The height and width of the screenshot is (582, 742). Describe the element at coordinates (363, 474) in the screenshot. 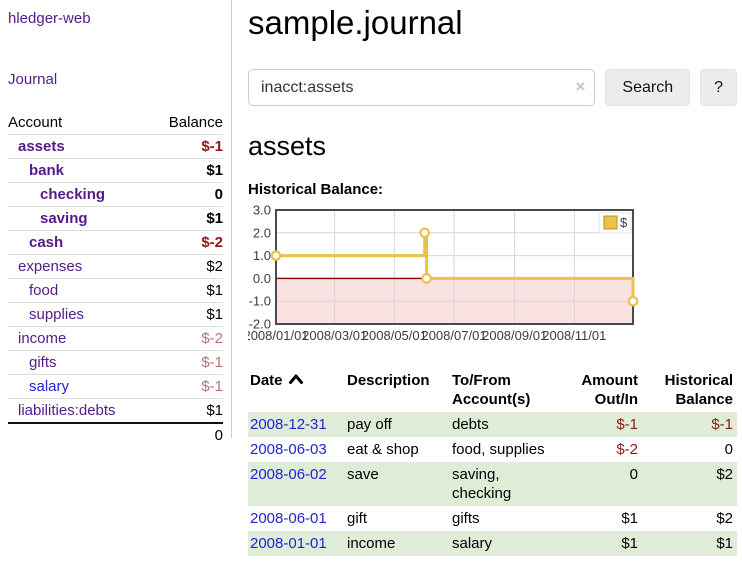

I see `transaction-description: save` at that location.